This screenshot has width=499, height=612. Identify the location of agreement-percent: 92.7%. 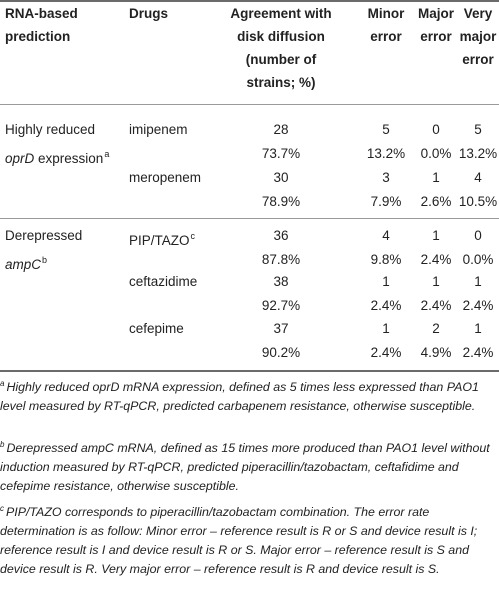
(281, 305).